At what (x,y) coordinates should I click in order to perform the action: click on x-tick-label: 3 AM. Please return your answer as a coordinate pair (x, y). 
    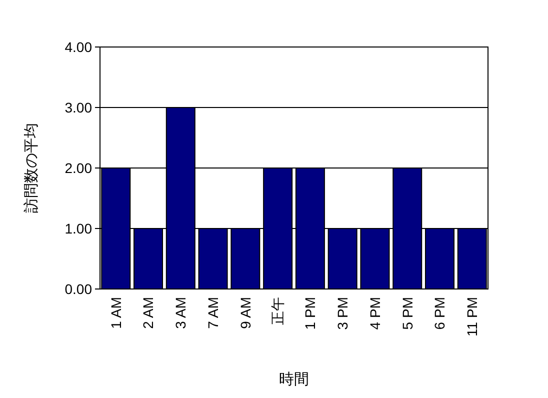
    Looking at the image, I should click on (180, 313).